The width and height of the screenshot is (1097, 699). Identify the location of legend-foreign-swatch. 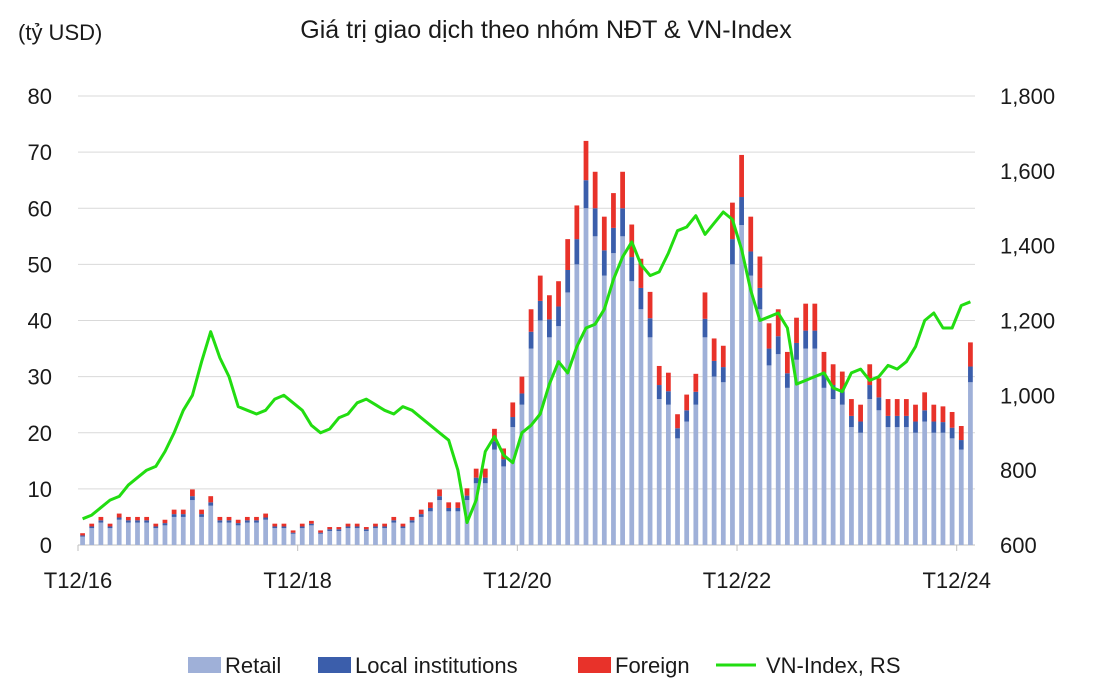
(594, 665).